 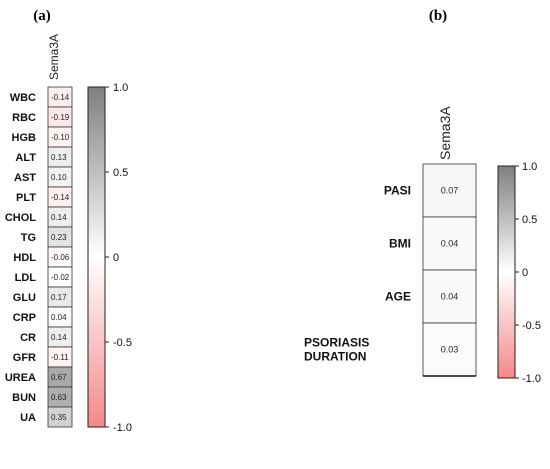 What do you see at coordinates (26, 198) in the screenshot?
I see `row-label-plt: PLT` at bounding box center [26, 198].